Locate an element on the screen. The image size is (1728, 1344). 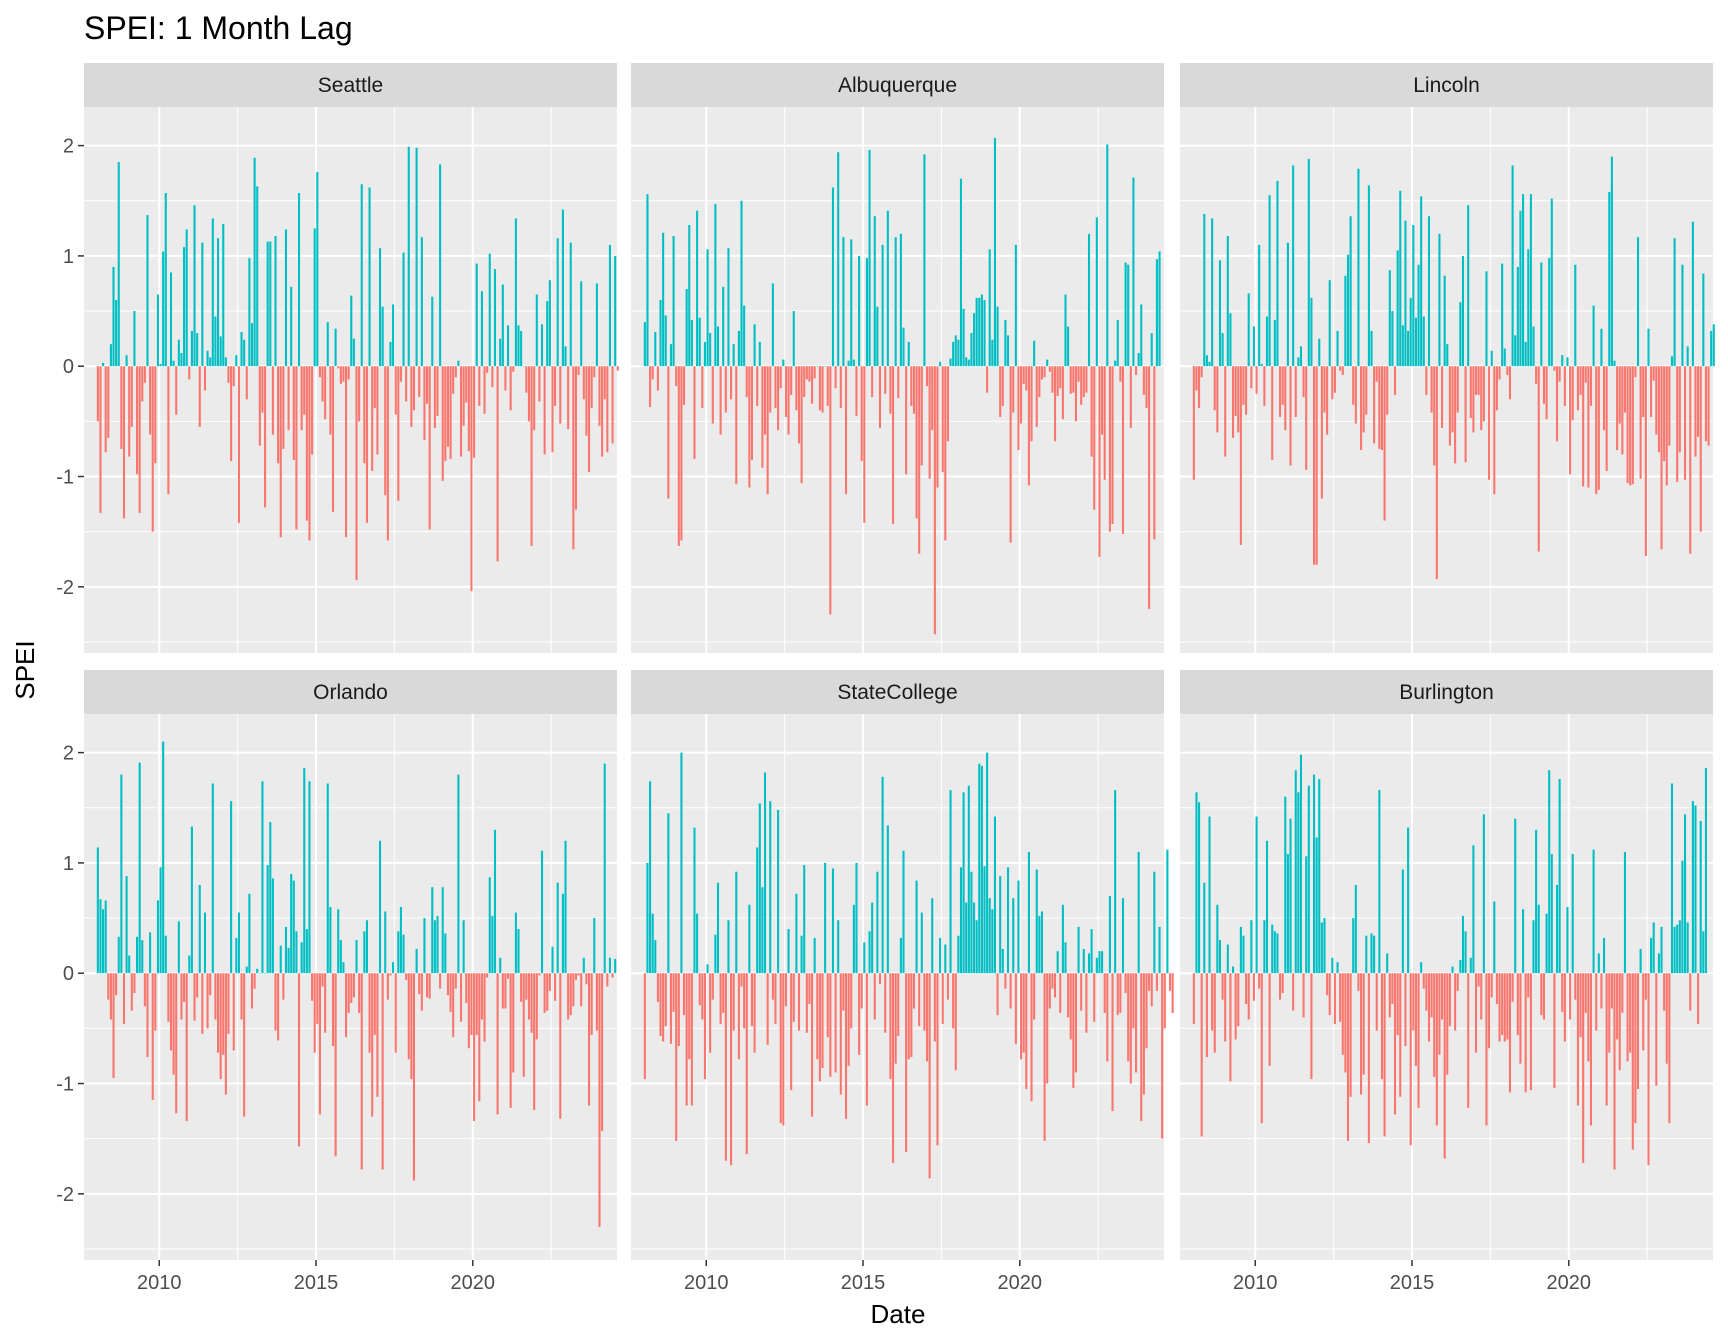
y-tick-label: 2 is located at coordinates (68, 754).